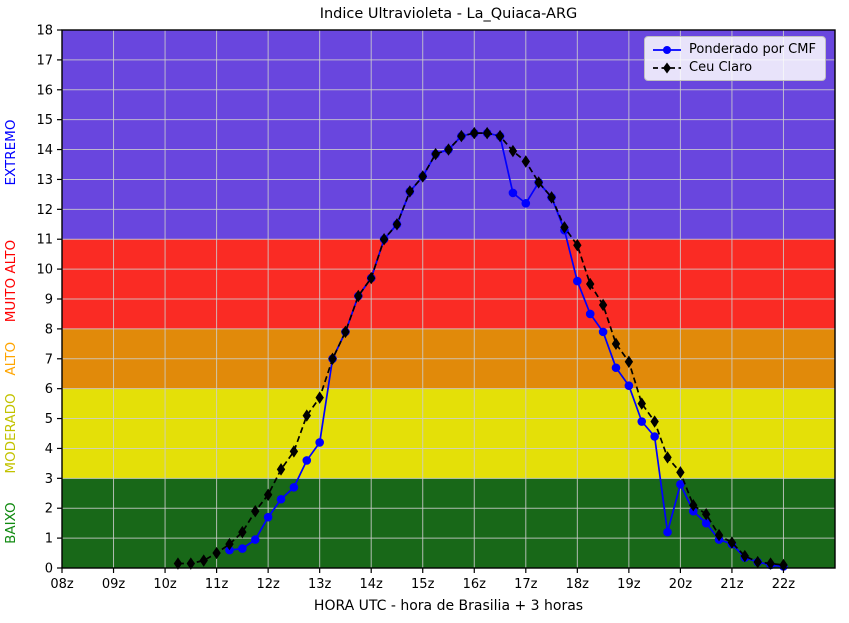 Image resolution: width=849 pixels, height=623 pixels. What do you see at coordinates (49, 509) in the screenshot?
I see `y-tick-label-2: 2` at bounding box center [49, 509].